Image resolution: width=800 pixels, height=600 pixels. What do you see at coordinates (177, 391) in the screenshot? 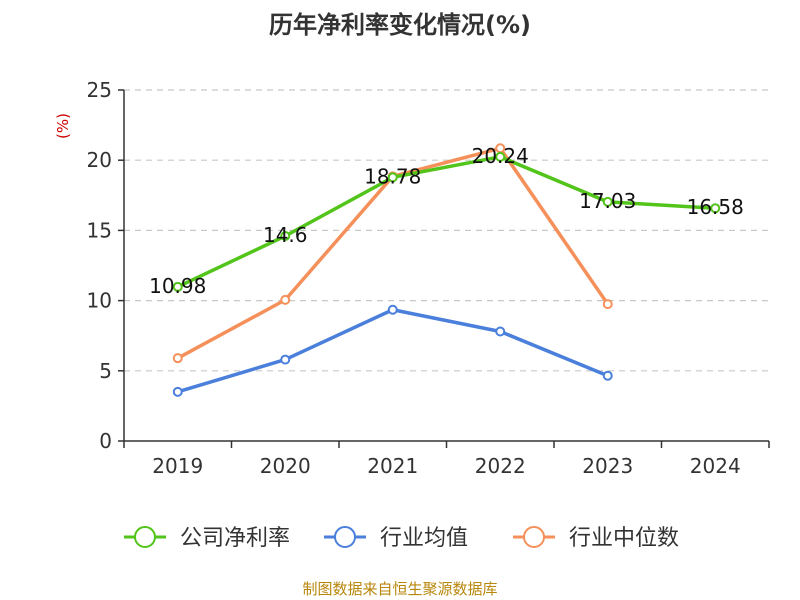
I see `data-point-1-2019` at bounding box center [177, 391].